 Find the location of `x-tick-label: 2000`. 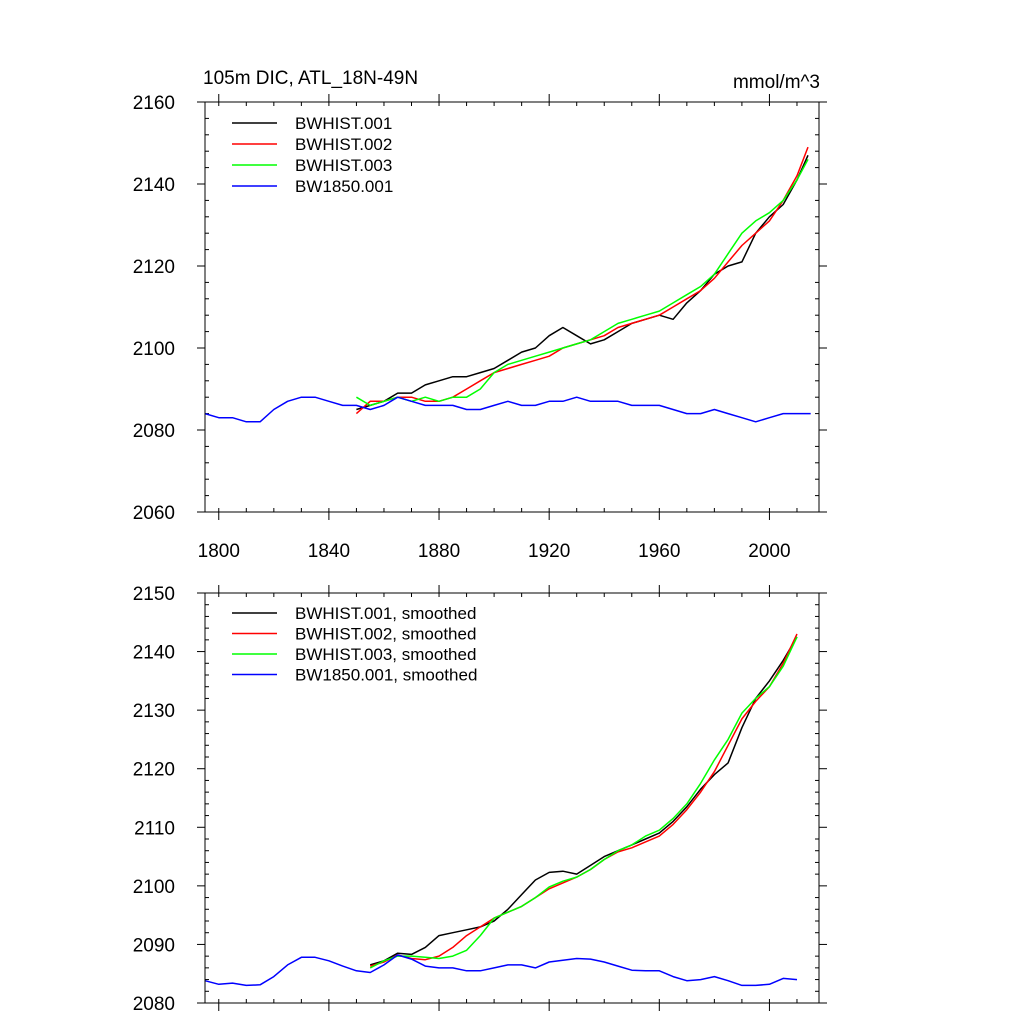

x-tick-label: 2000 is located at coordinates (769, 551).